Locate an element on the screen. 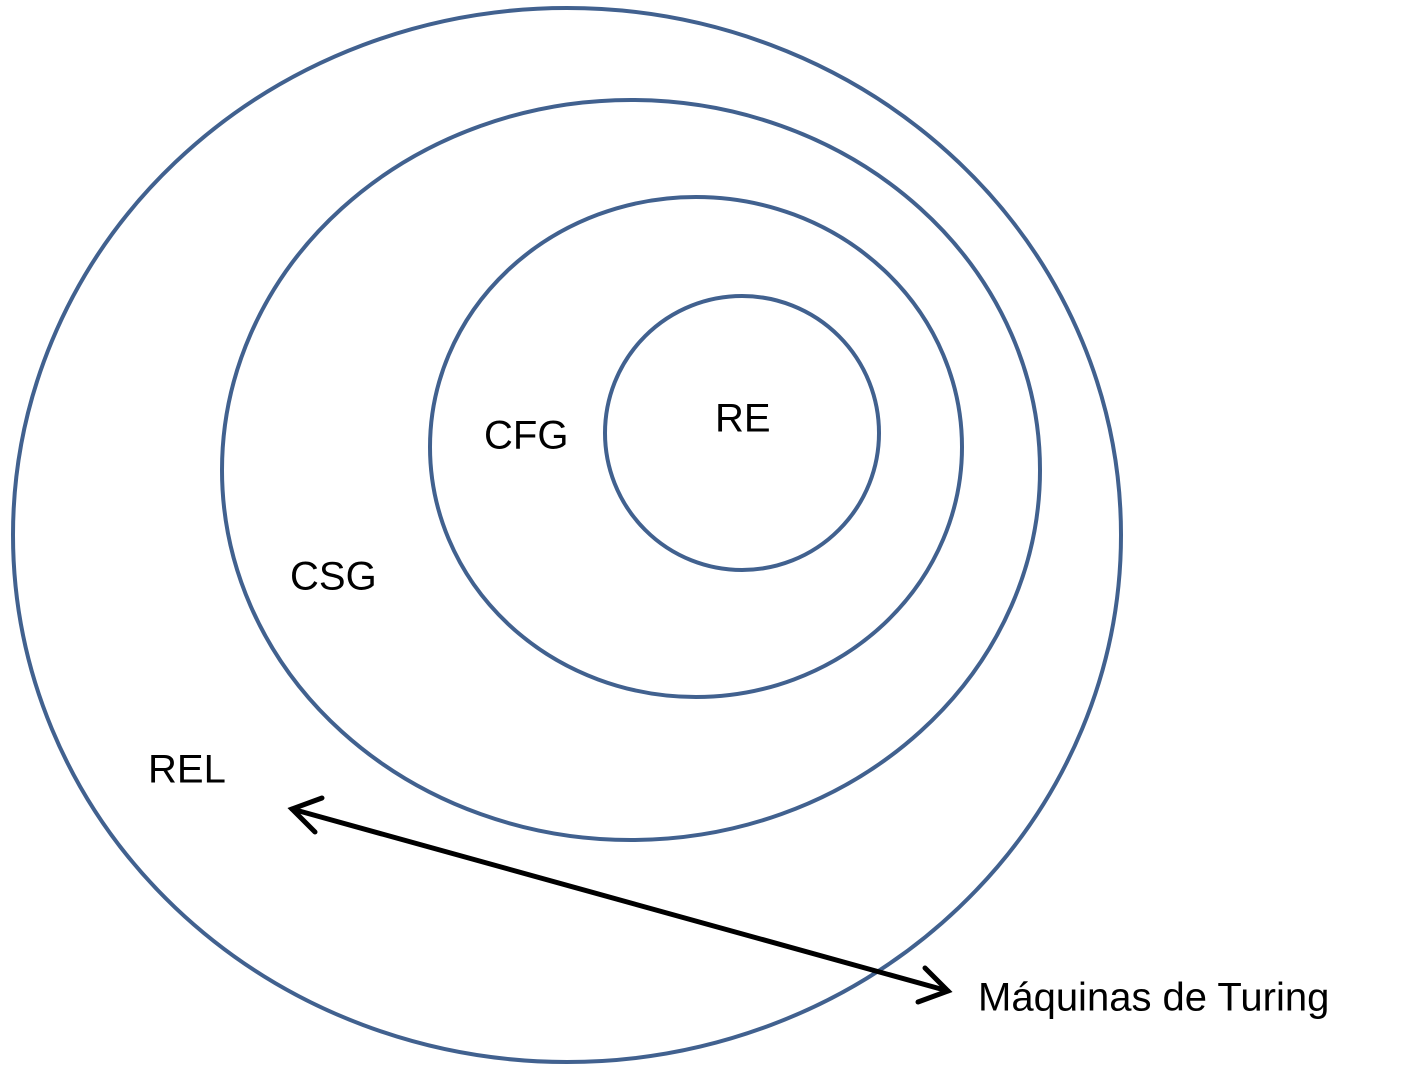  re-region is located at coordinates (742, 433).